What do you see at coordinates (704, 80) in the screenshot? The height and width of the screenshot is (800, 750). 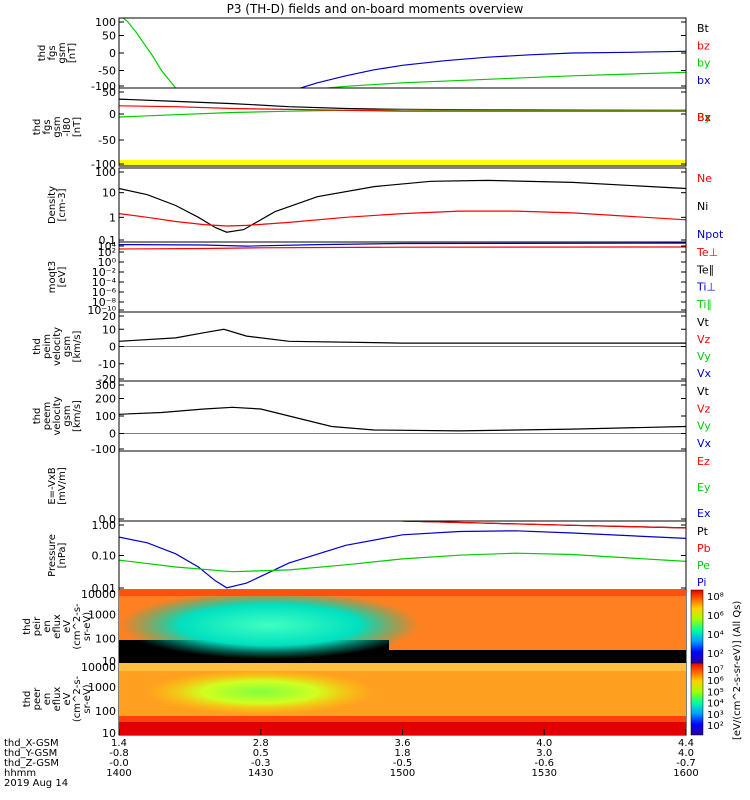 I see `legend-bx: bx` at bounding box center [704, 80].